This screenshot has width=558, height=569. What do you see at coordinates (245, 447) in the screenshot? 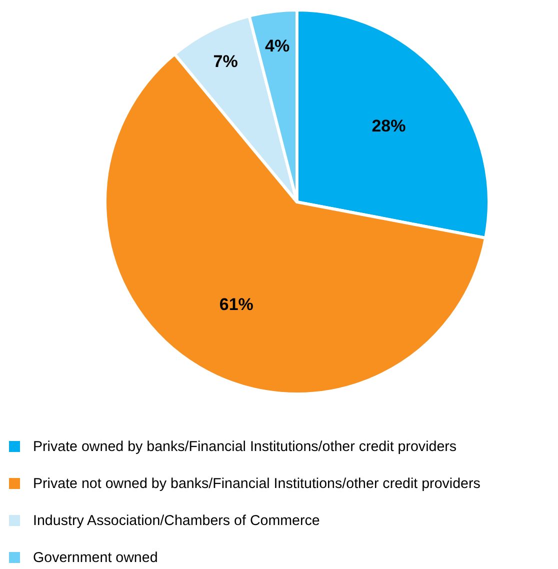
I see `legend-label: Private owned by banks/Financial Institutions/other credit providers` at bounding box center [245, 447].